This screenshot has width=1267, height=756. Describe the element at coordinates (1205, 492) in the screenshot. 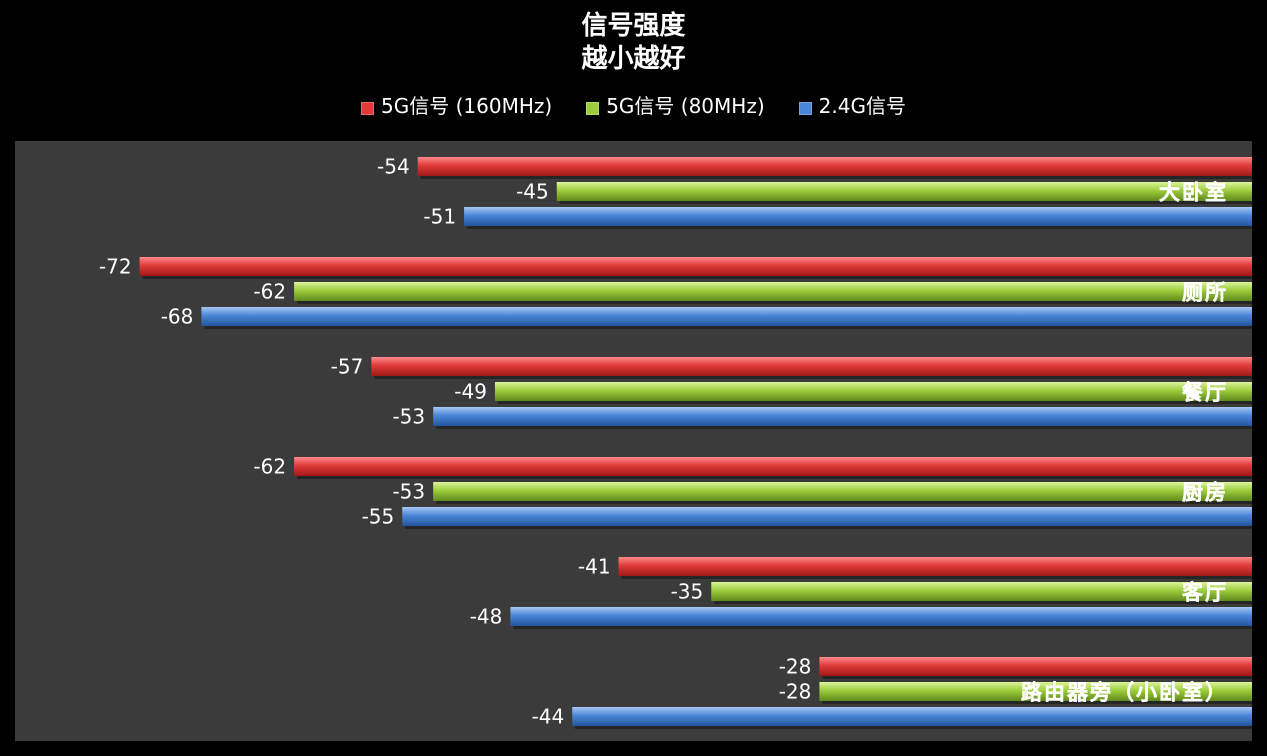

I see `category-label-3: 厨房` at that location.